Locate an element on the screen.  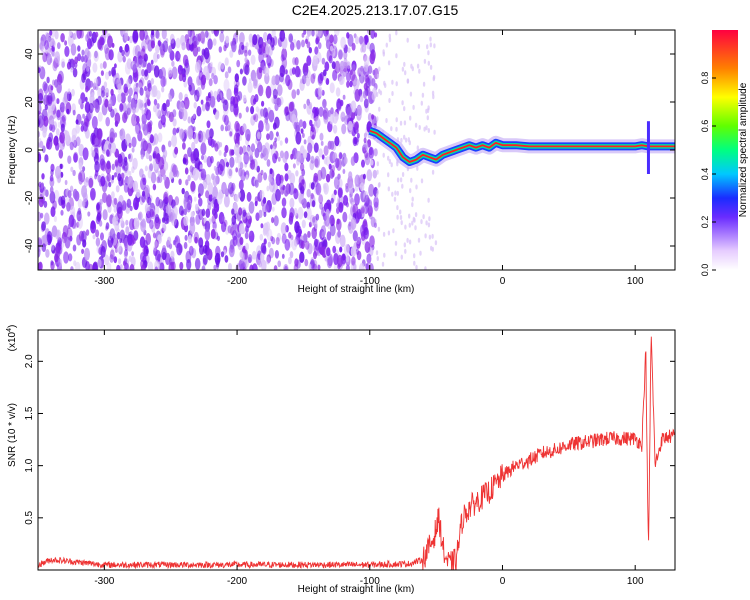
colorbar-label: Normalized spectral amplitude is located at coordinates (743, 149).